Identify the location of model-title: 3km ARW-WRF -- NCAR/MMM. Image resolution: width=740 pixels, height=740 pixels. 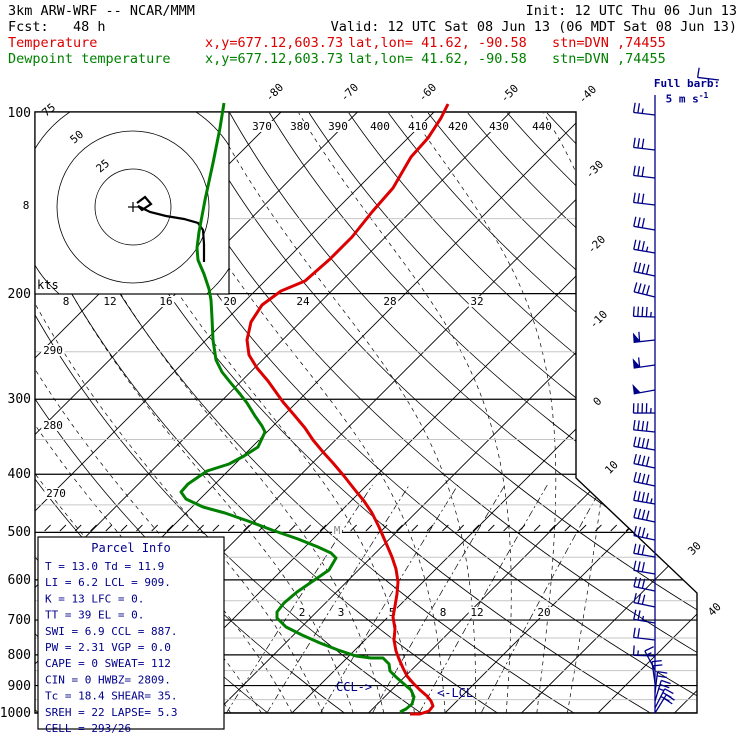
(101, 11).